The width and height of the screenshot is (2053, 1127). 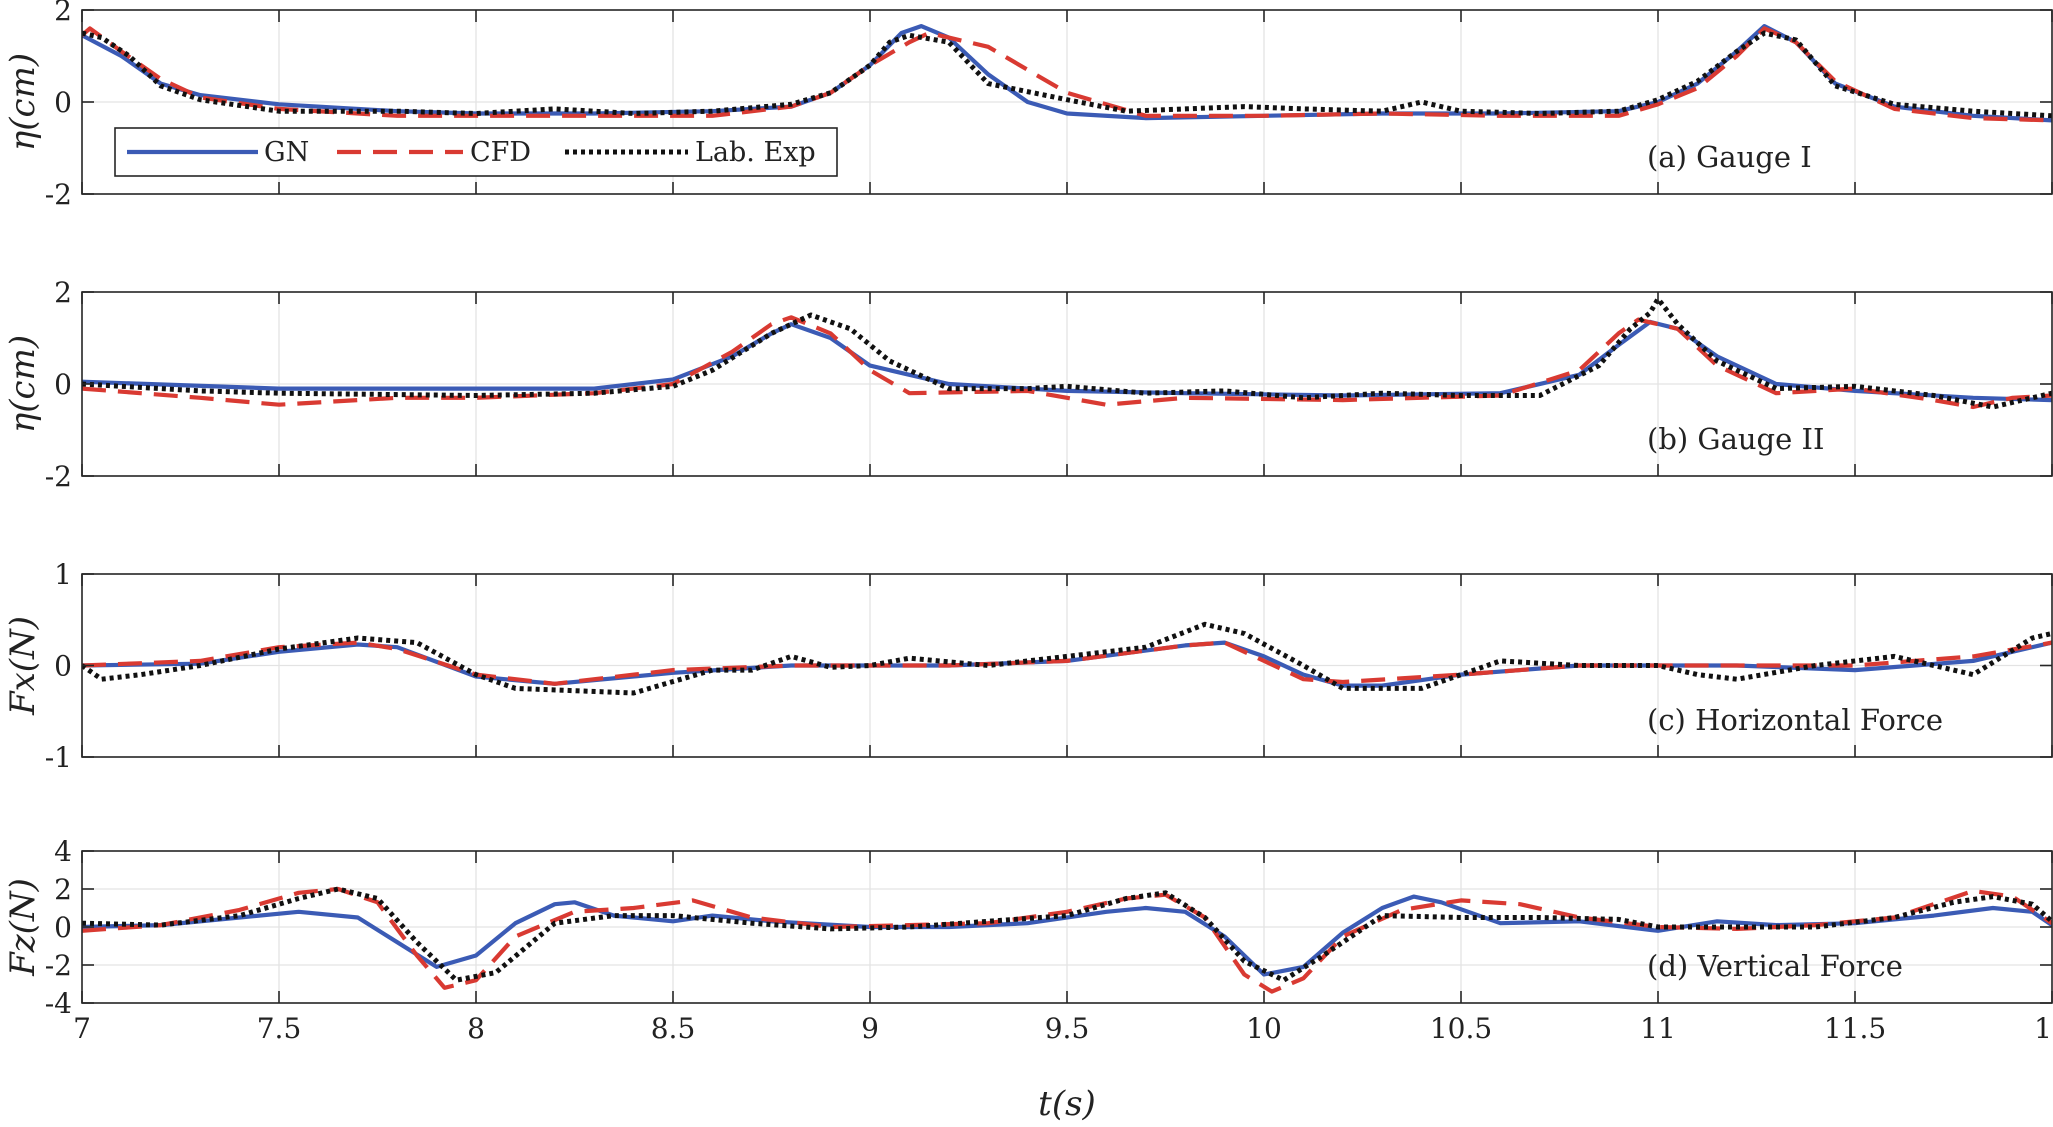 I want to click on x-tick-label: 10, so click(x=1264, y=1028).